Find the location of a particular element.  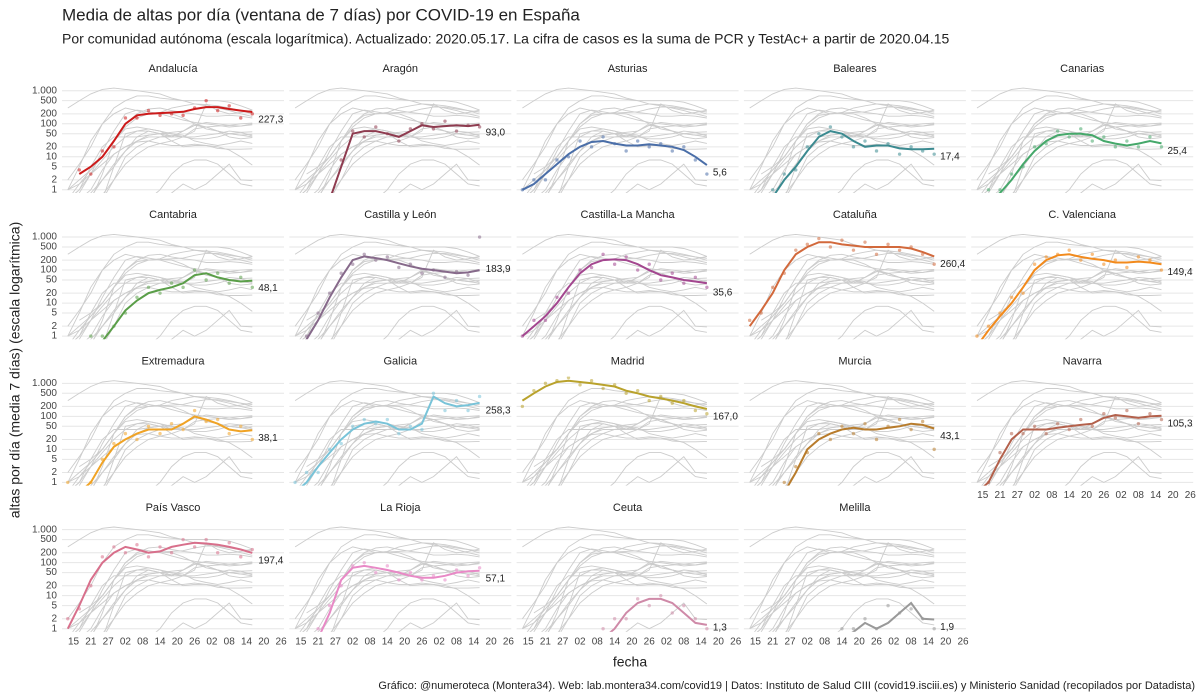

y-tick-label: 500 is located at coordinates (48, 100).